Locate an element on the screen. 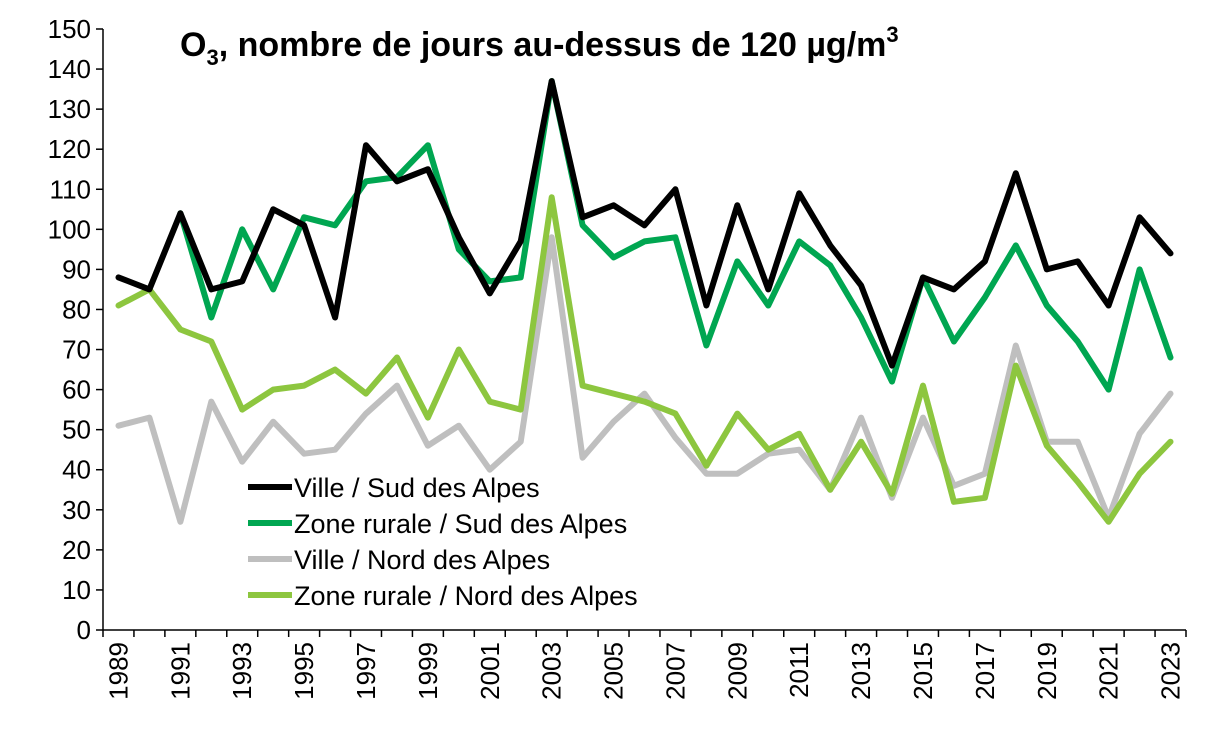 This screenshot has height=734, width=1205. y-tick-label: 140 is located at coordinates (69, 69).